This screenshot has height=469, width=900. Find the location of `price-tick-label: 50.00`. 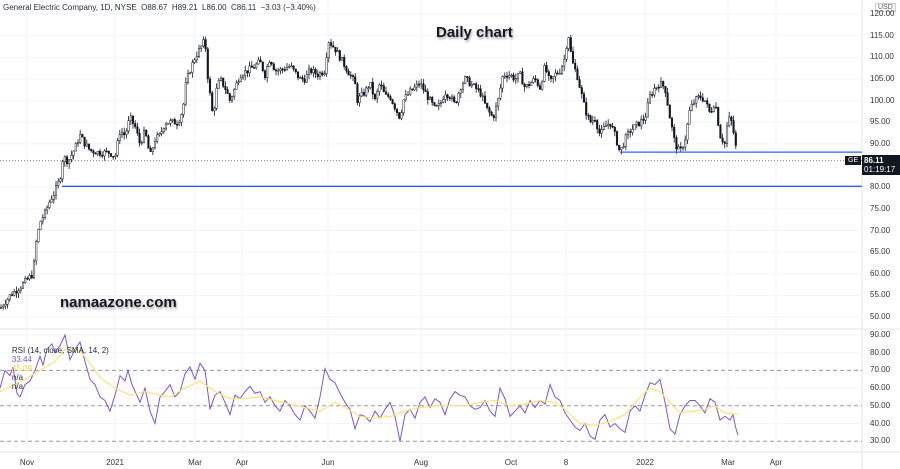

price-tick-label: 50.00 is located at coordinates (880, 317).